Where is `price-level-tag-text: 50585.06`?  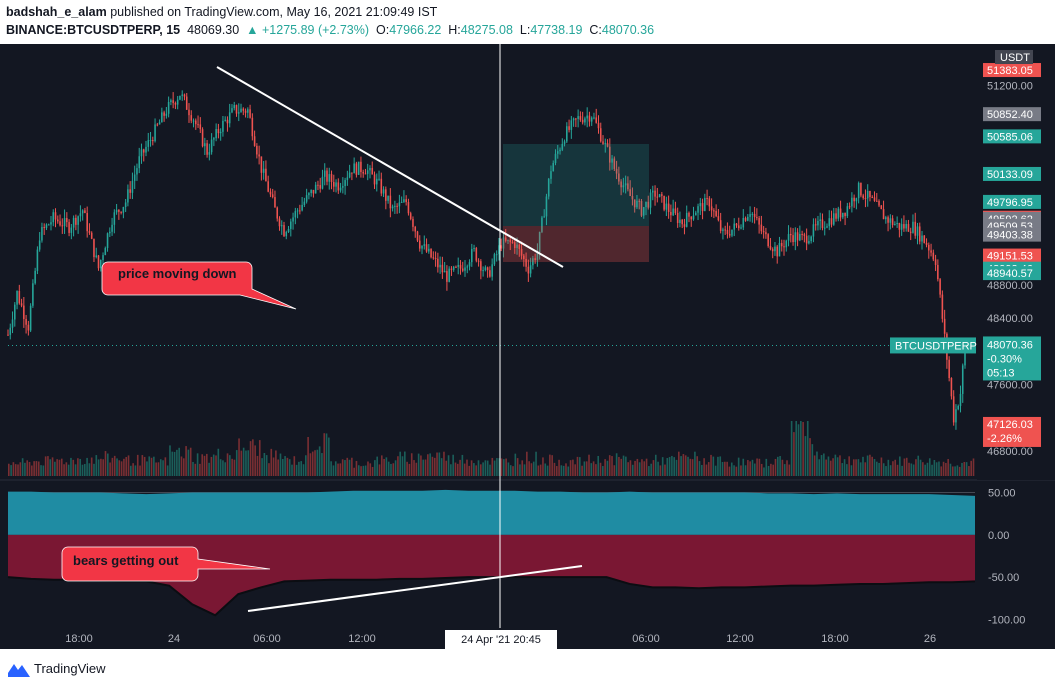 price-level-tag-text: 50585.06 is located at coordinates (1010, 137).